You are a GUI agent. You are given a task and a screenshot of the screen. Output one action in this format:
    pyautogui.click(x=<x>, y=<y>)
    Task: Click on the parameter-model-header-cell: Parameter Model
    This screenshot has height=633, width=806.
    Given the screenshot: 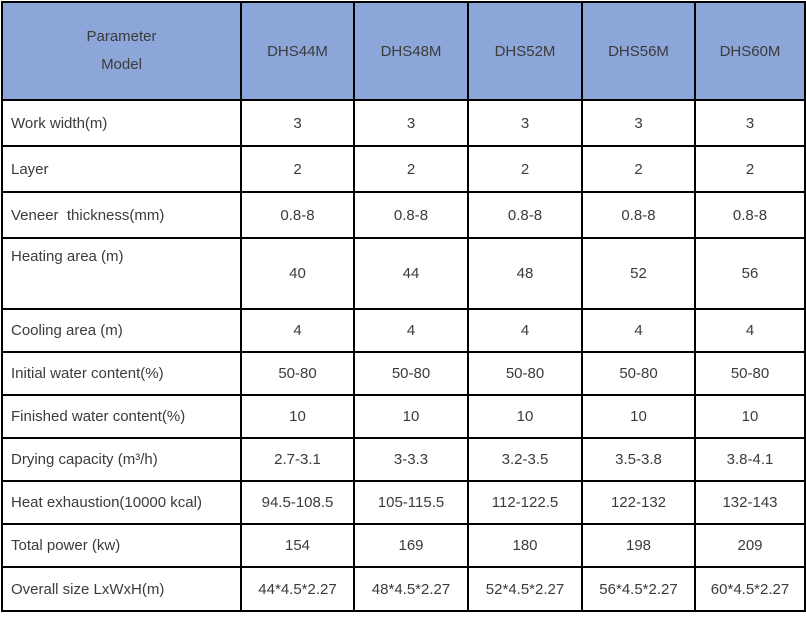 What is the action you would take?
    pyautogui.click(x=121, y=51)
    